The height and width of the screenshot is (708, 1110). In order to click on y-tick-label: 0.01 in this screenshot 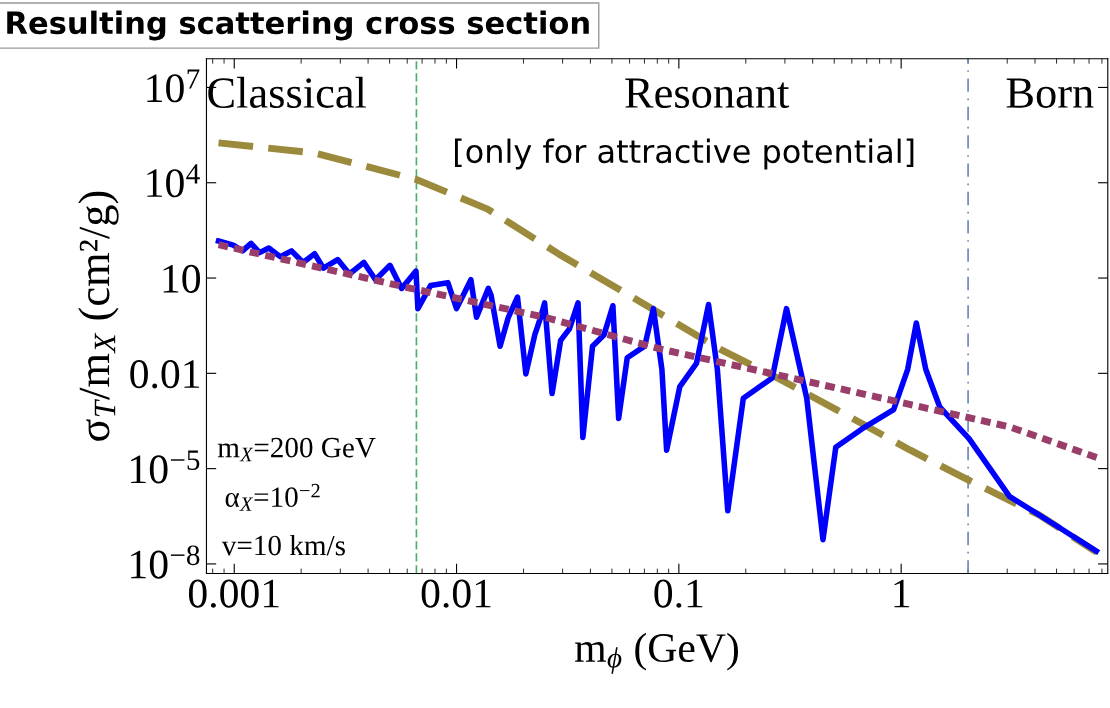, I will do `click(165, 374)`.